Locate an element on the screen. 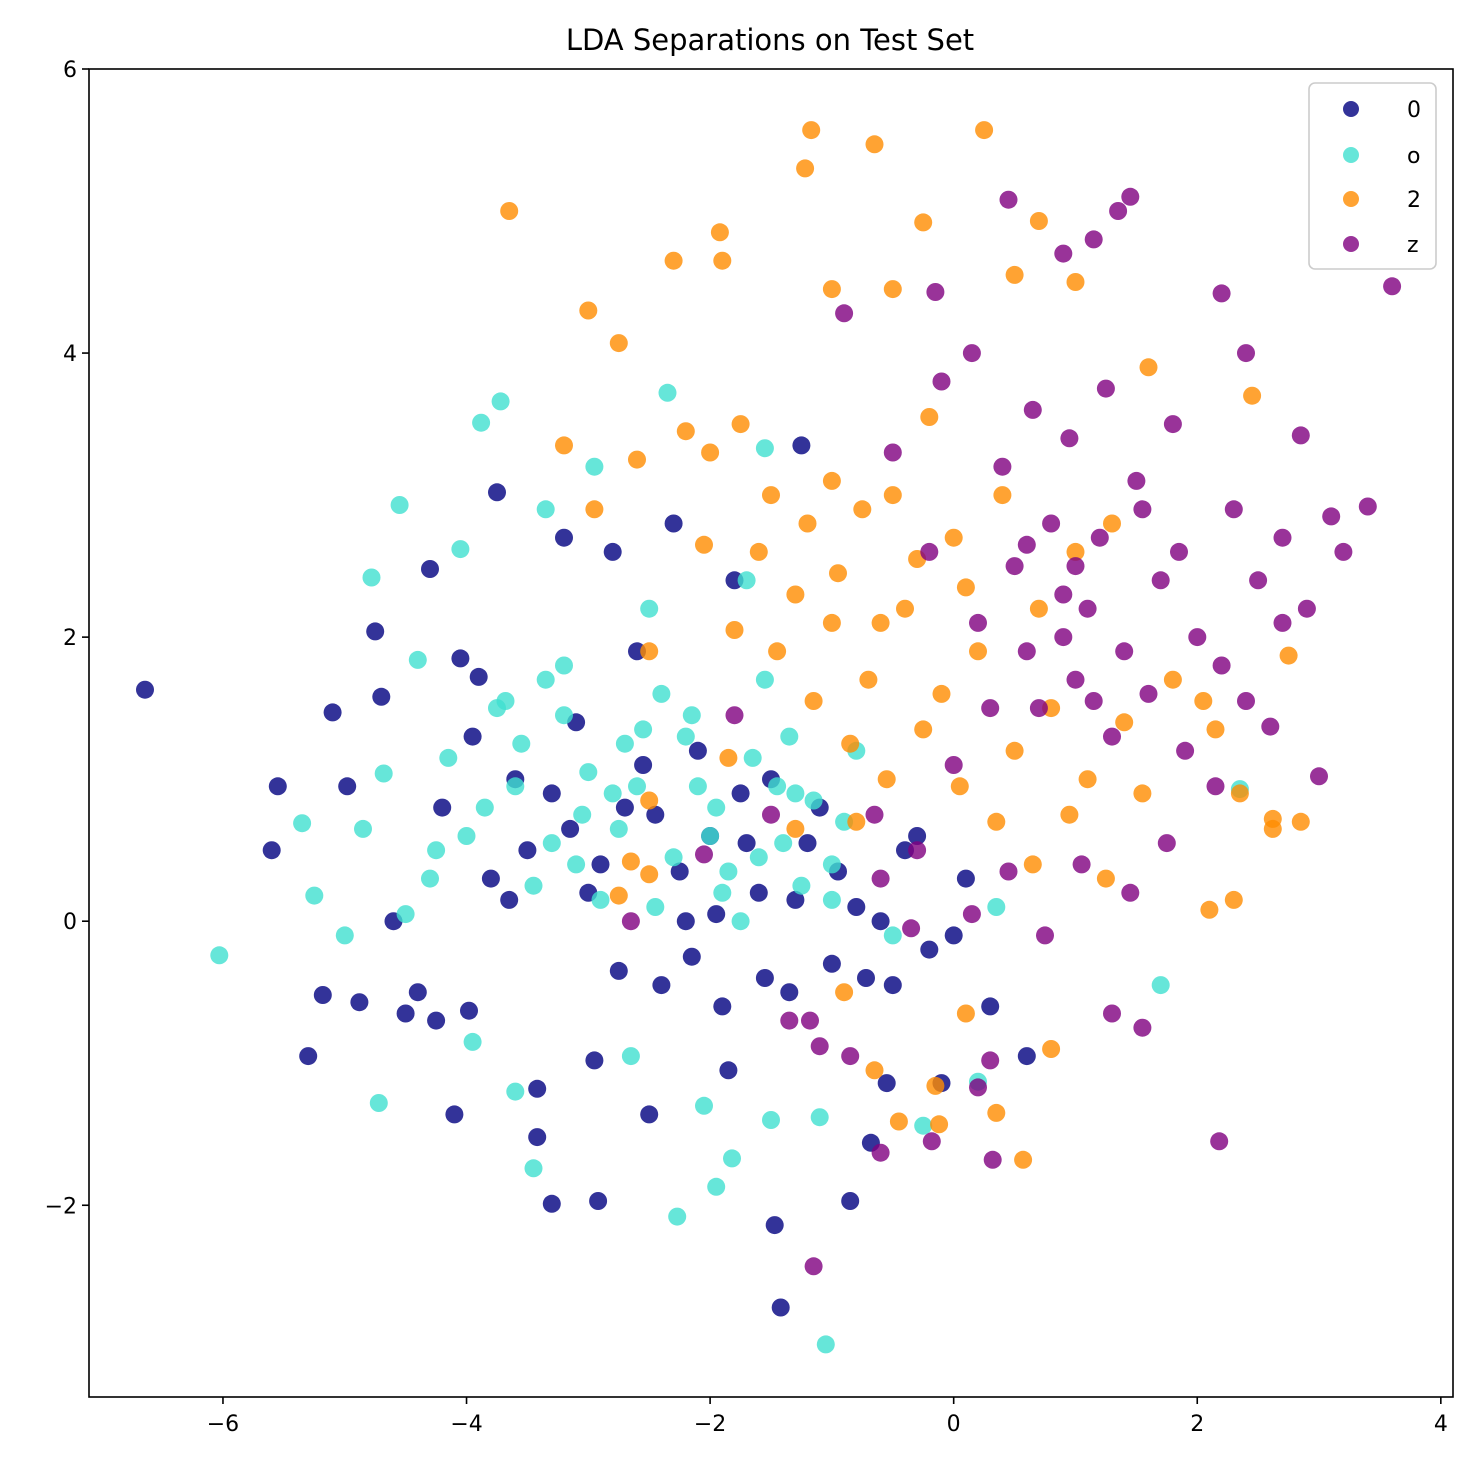 This screenshot has height=1470, width=1474. y-tick-label: 4 is located at coordinates (70, 354).